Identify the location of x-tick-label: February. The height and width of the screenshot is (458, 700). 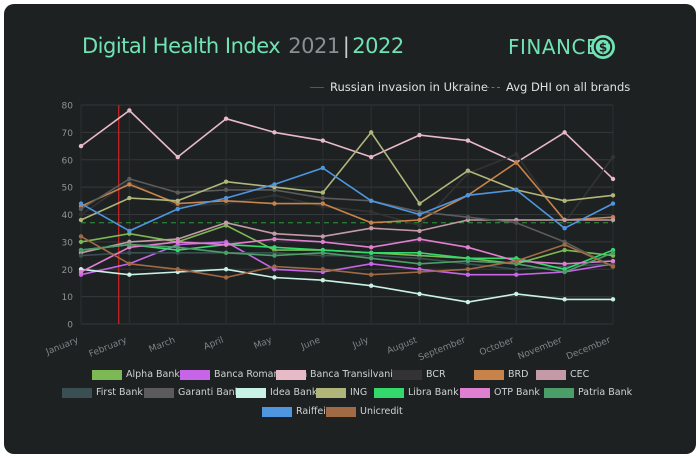
(108, 347).